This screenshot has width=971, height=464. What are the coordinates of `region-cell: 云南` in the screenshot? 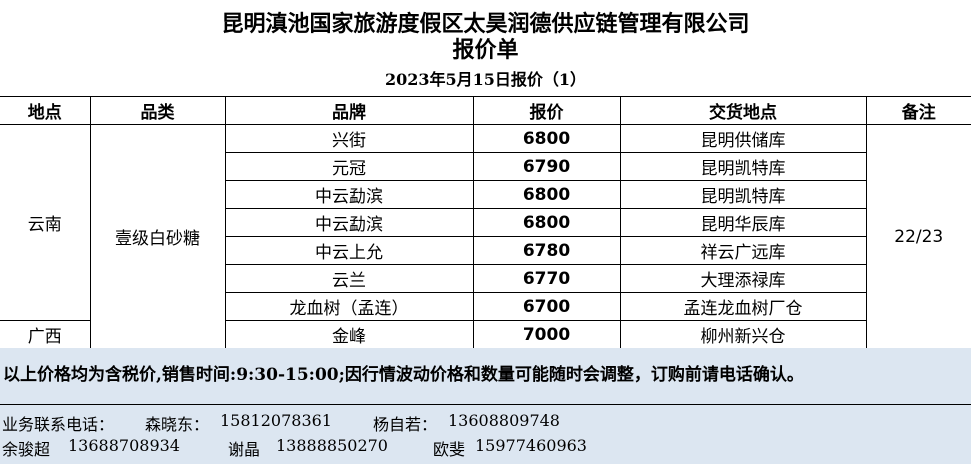 It's located at (45, 222).